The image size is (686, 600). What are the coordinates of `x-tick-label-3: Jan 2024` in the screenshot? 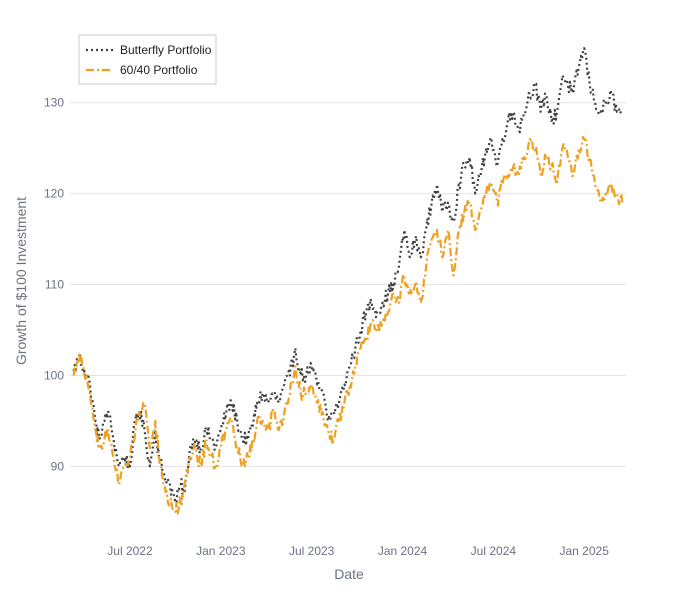 It's located at (403, 551).